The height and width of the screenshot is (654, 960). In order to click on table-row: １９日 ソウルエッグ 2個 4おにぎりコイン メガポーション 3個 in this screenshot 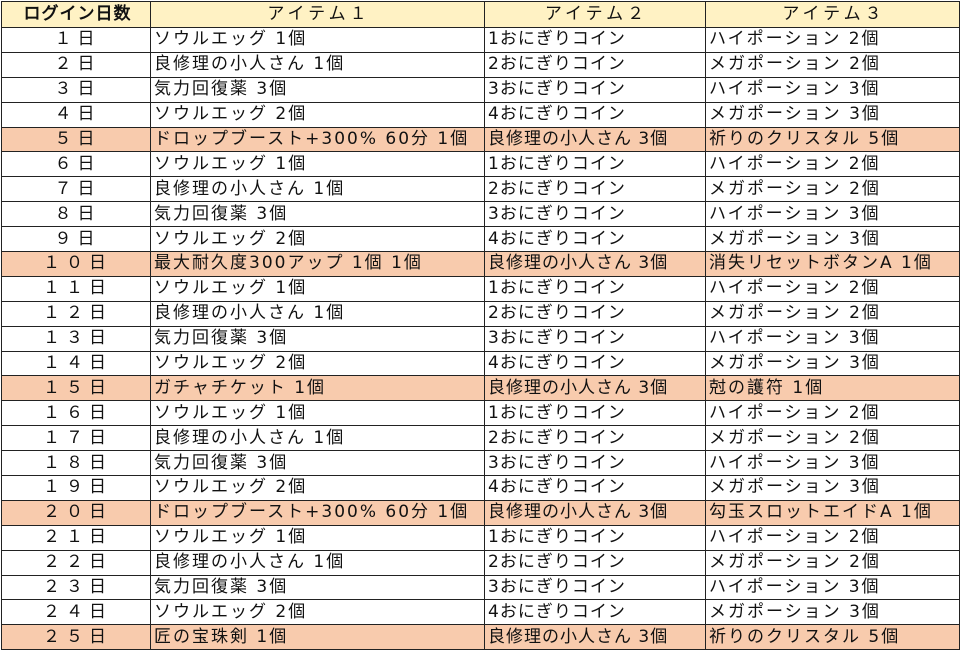, I will do `click(480, 488)`.